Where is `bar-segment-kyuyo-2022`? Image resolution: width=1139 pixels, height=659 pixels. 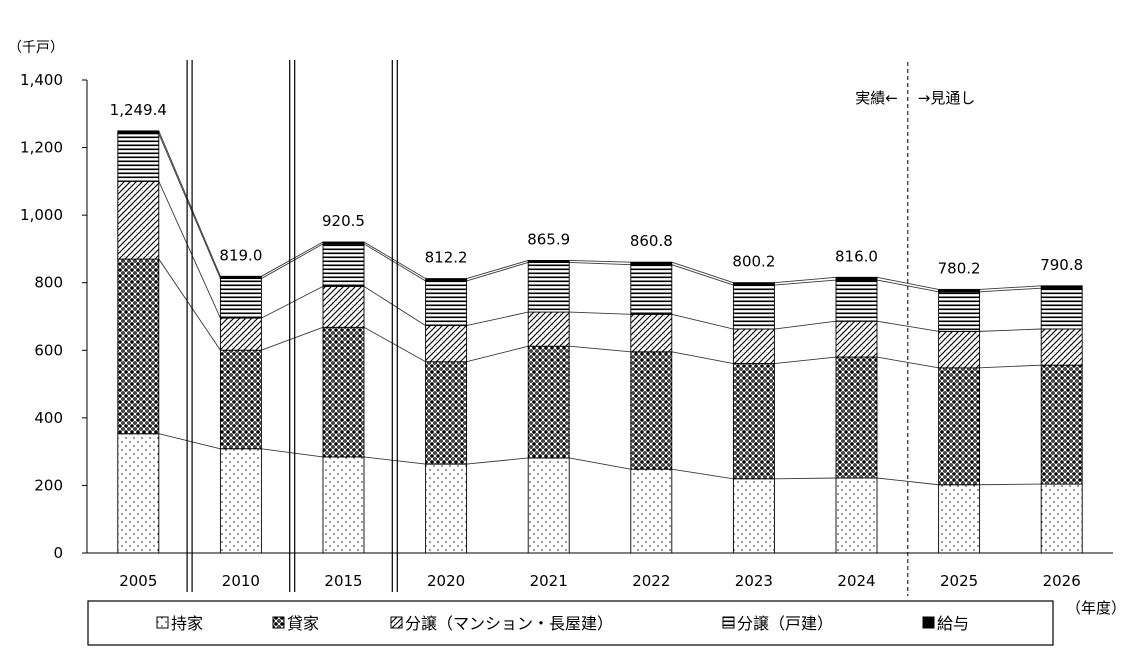 bar-segment-kyuyo-2022 is located at coordinates (651, 263).